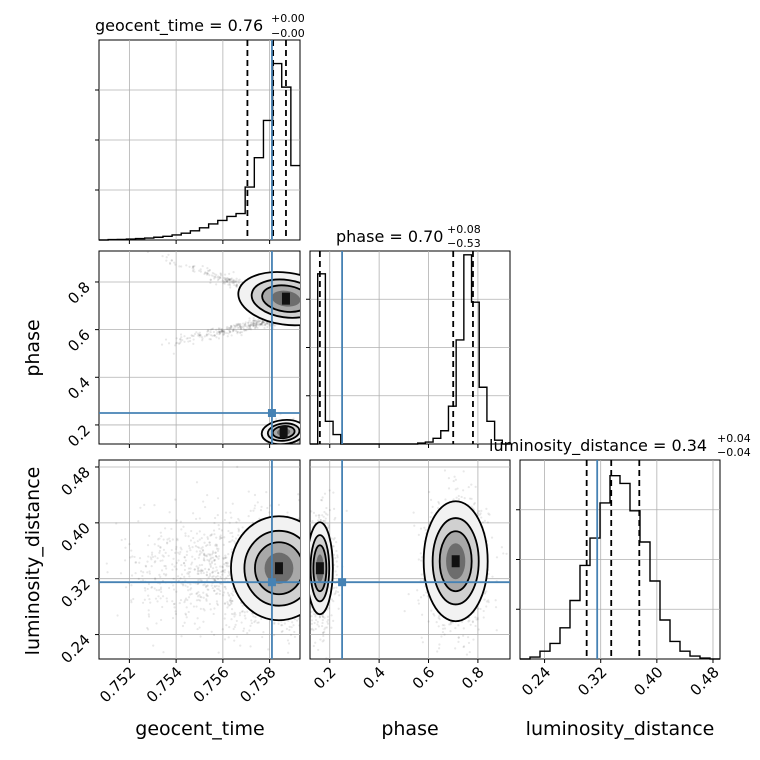 Image resolution: width=760 pixels, height=760 pixels. Describe the element at coordinates (257, 684) in the screenshot. I see `x-tick-label: 0.758` at that location.